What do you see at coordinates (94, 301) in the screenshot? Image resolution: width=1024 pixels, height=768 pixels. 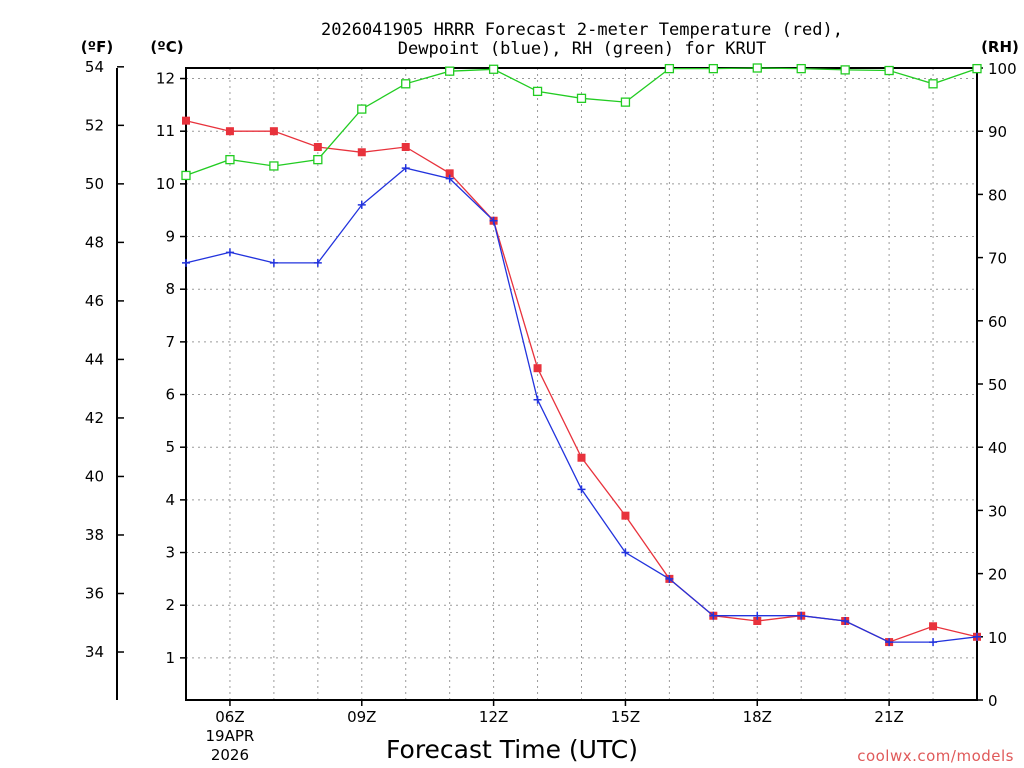 I see `fahrenheit-tick-label: 46` at bounding box center [94, 301].